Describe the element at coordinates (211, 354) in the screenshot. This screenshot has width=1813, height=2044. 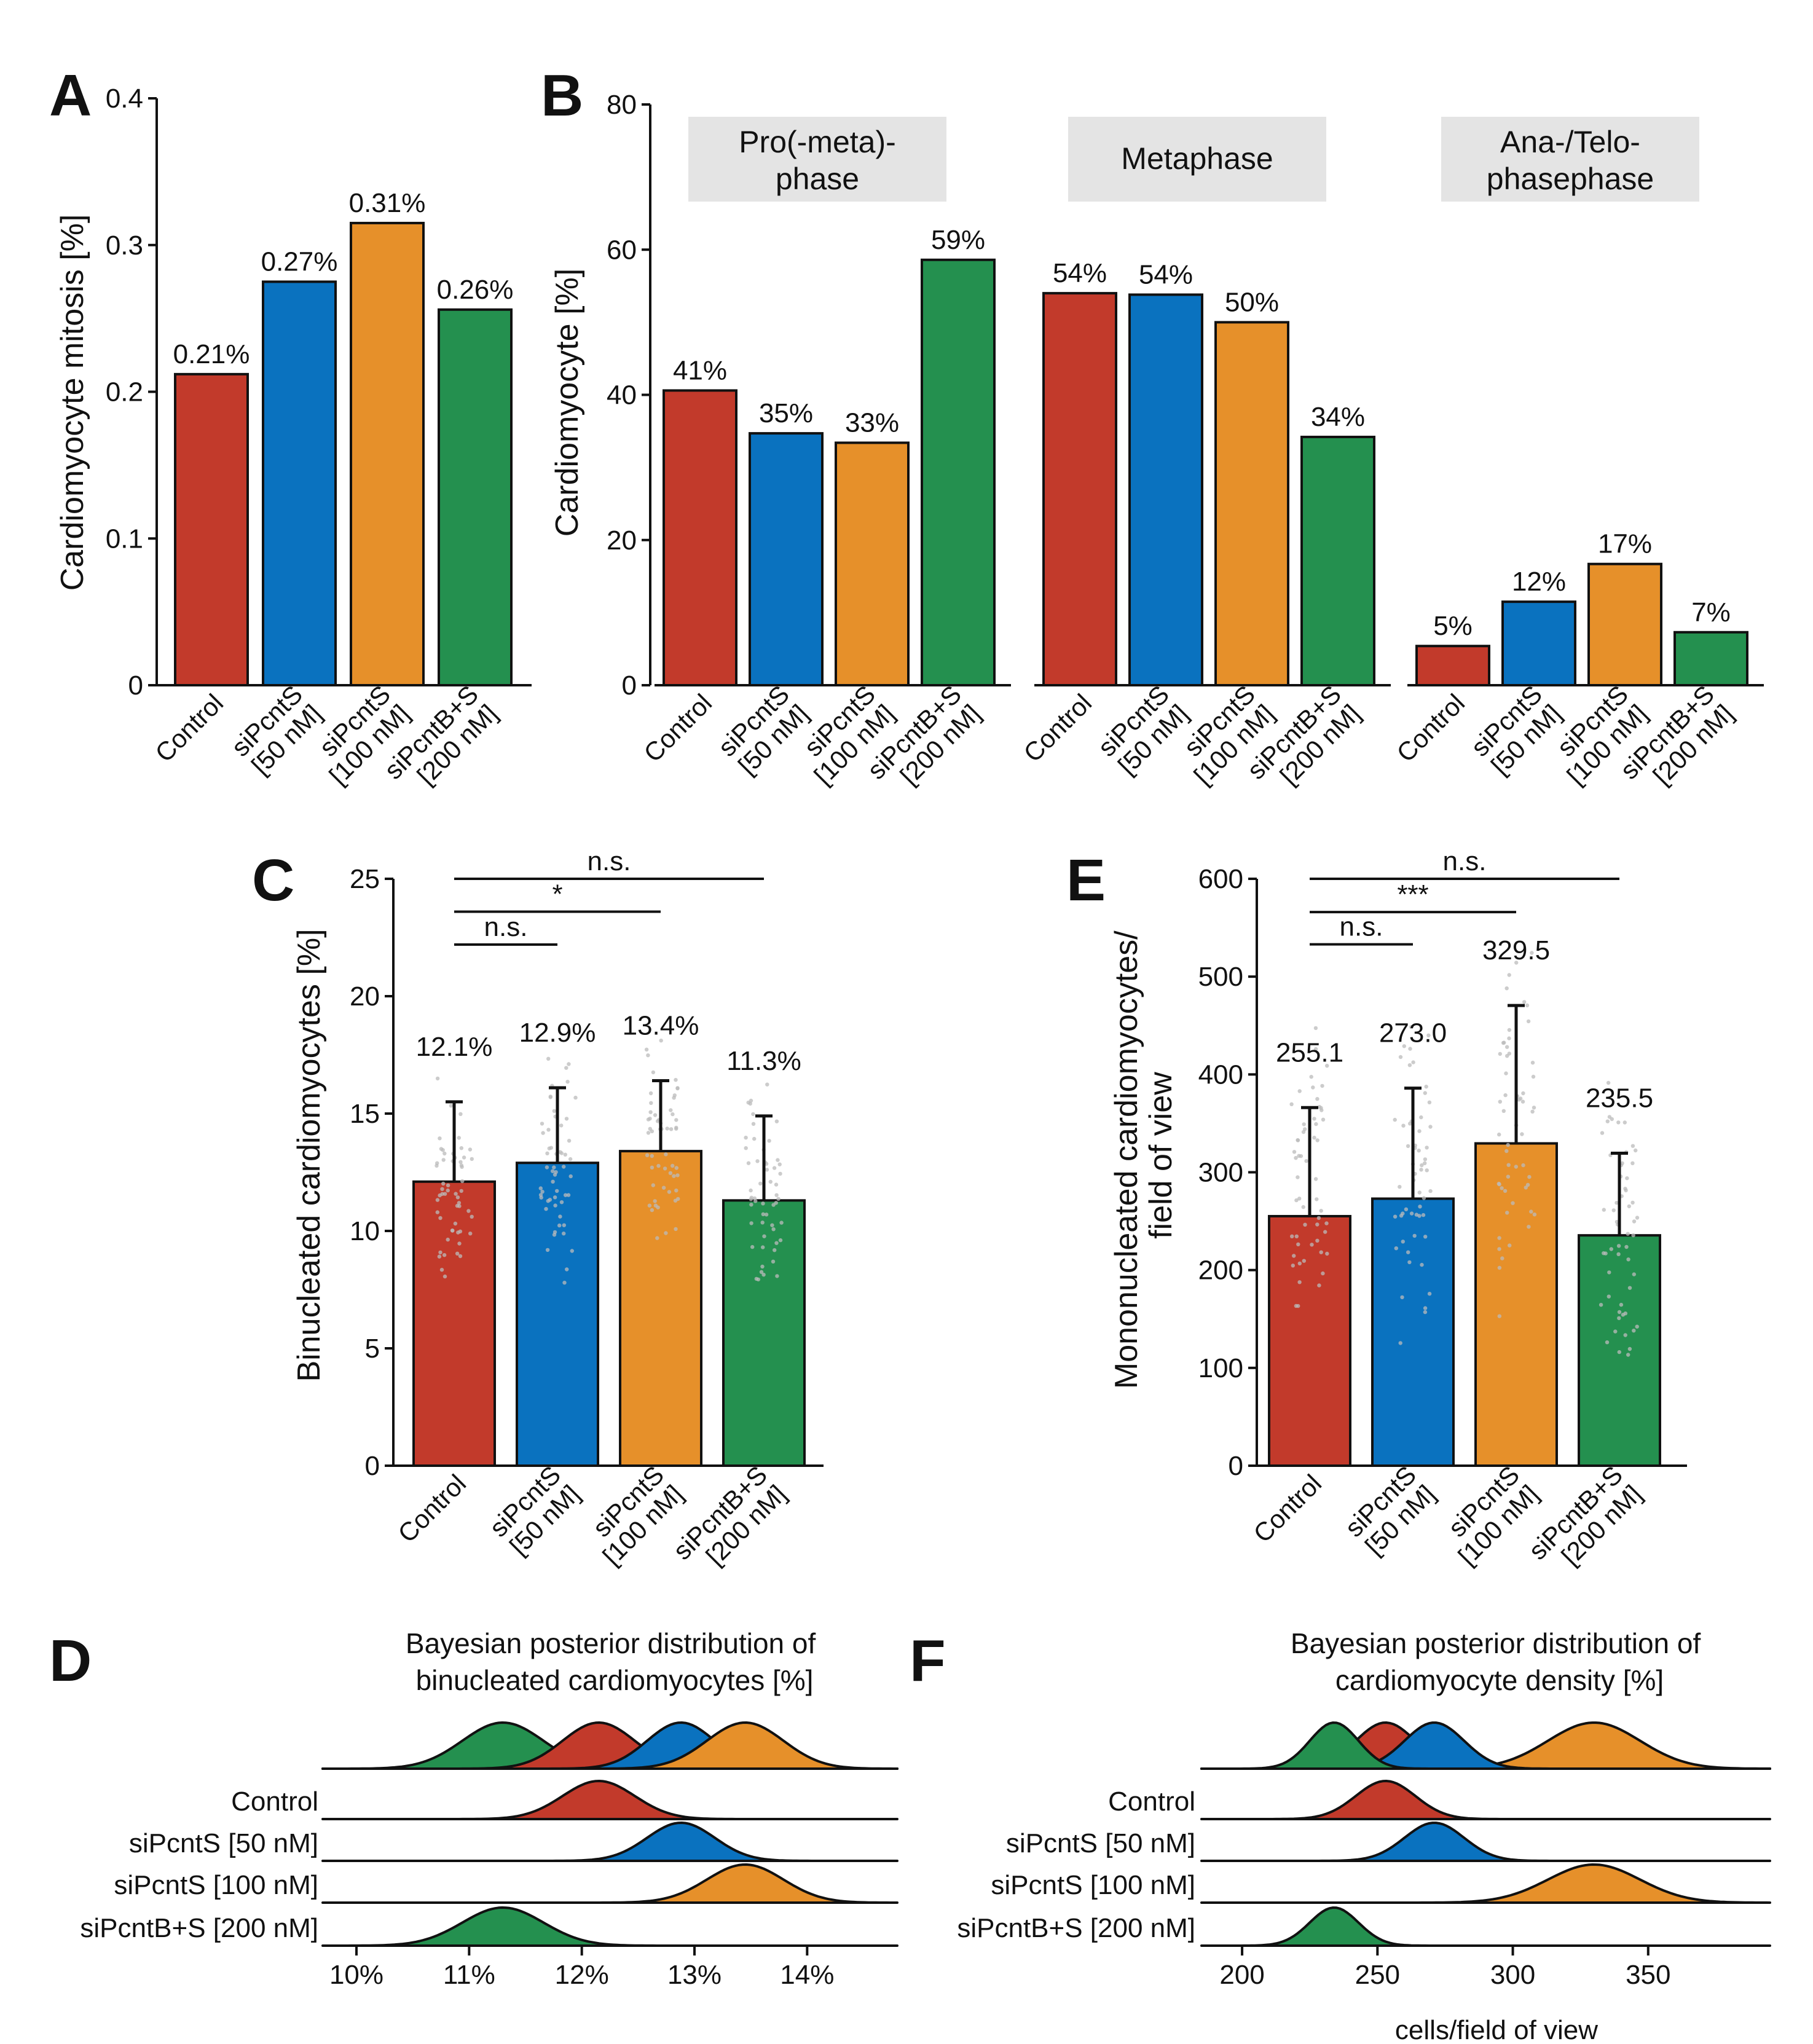
I see `panel-a-data-label-0: 0.21%` at that location.